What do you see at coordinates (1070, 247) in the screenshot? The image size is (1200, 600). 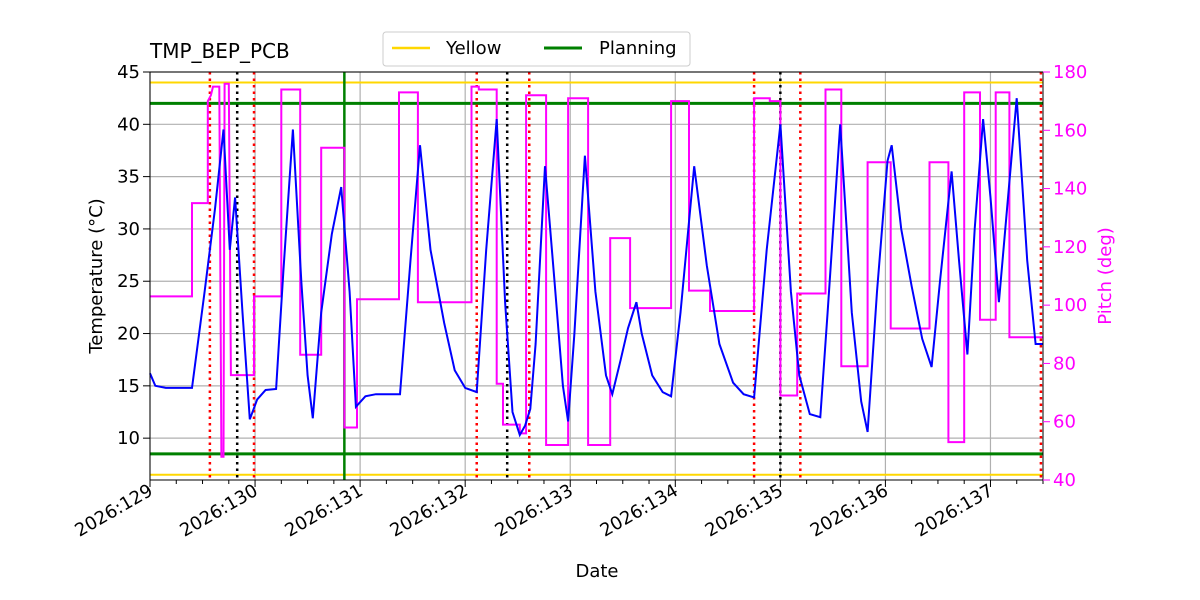 I see `y2-tick-label: 120` at bounding box center [1070, 247].